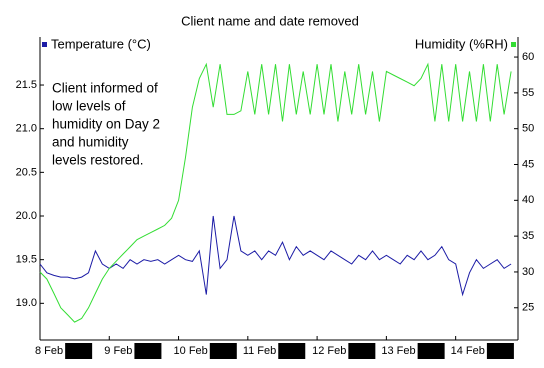 Image resolution: width=544 pixels, height=368 pixels. What do you see at coordinates (528, 272) in the screenshot?
I see `y2-tick-label: 30` at bounding box center [528, 272].